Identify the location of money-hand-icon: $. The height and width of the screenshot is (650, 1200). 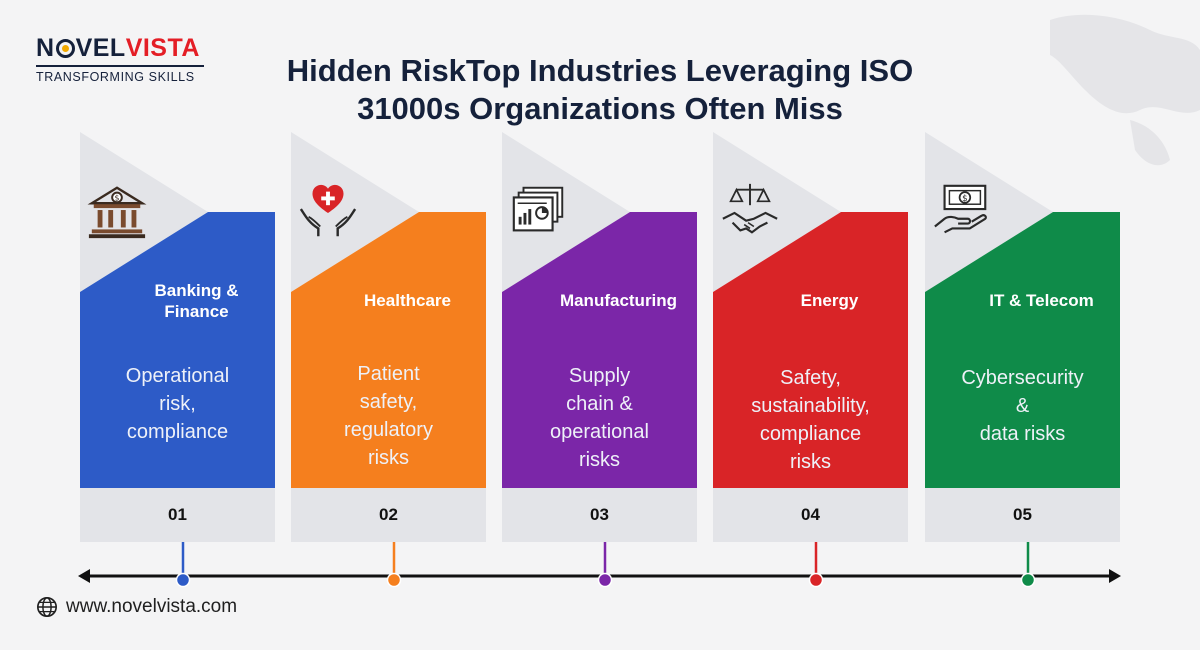
(962, 211).